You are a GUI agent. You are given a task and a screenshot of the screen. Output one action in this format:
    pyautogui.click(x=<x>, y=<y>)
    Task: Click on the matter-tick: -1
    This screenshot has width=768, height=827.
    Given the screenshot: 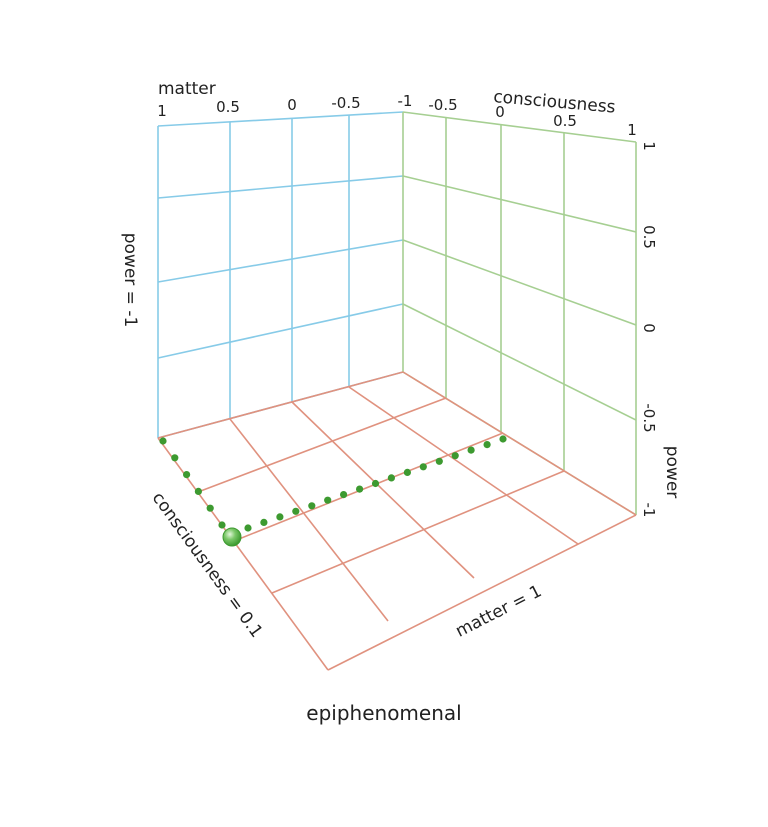 What is the action you would take?
    pyautogui.click(x=405, y=101)
    